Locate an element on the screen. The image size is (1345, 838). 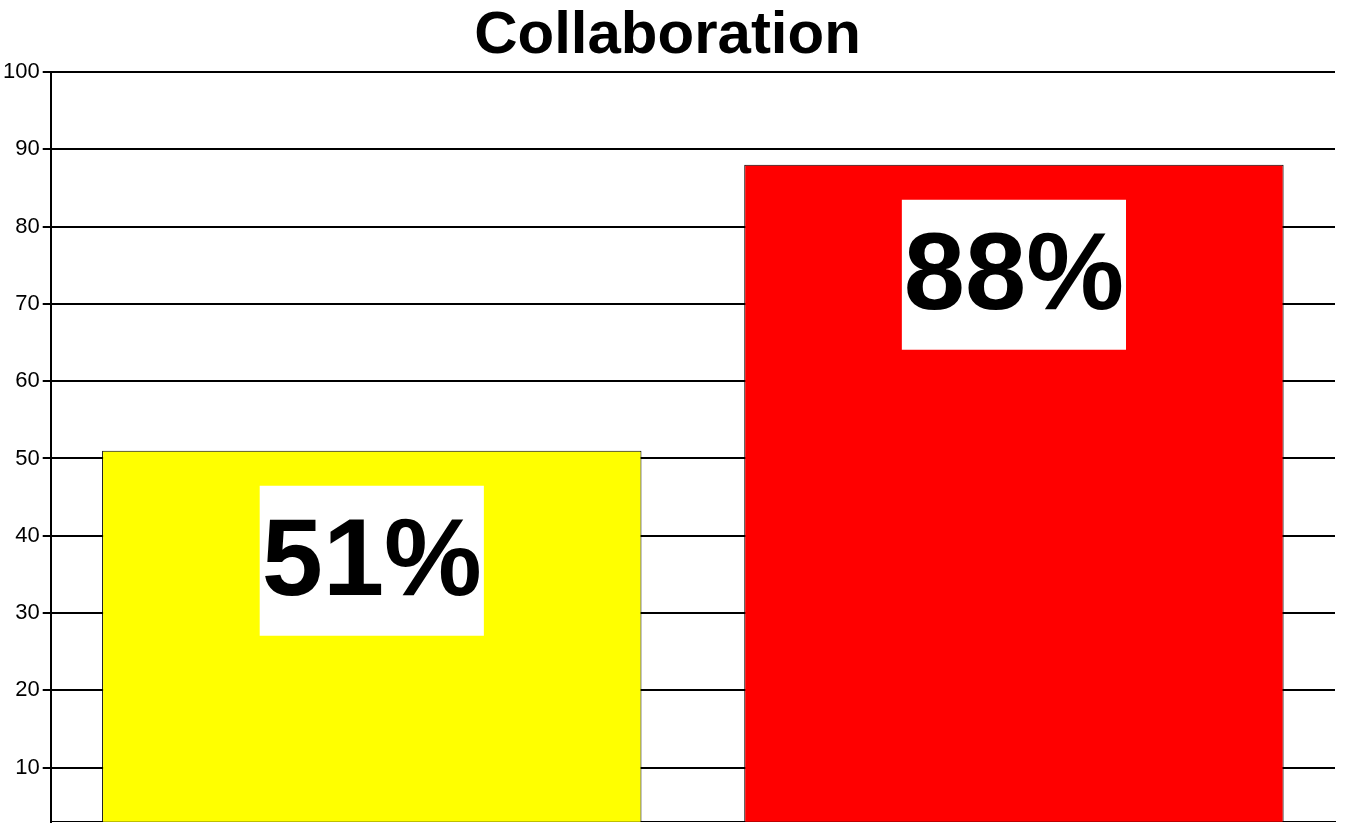
y-tick-label: 100 is located at coordinates (21, 71).